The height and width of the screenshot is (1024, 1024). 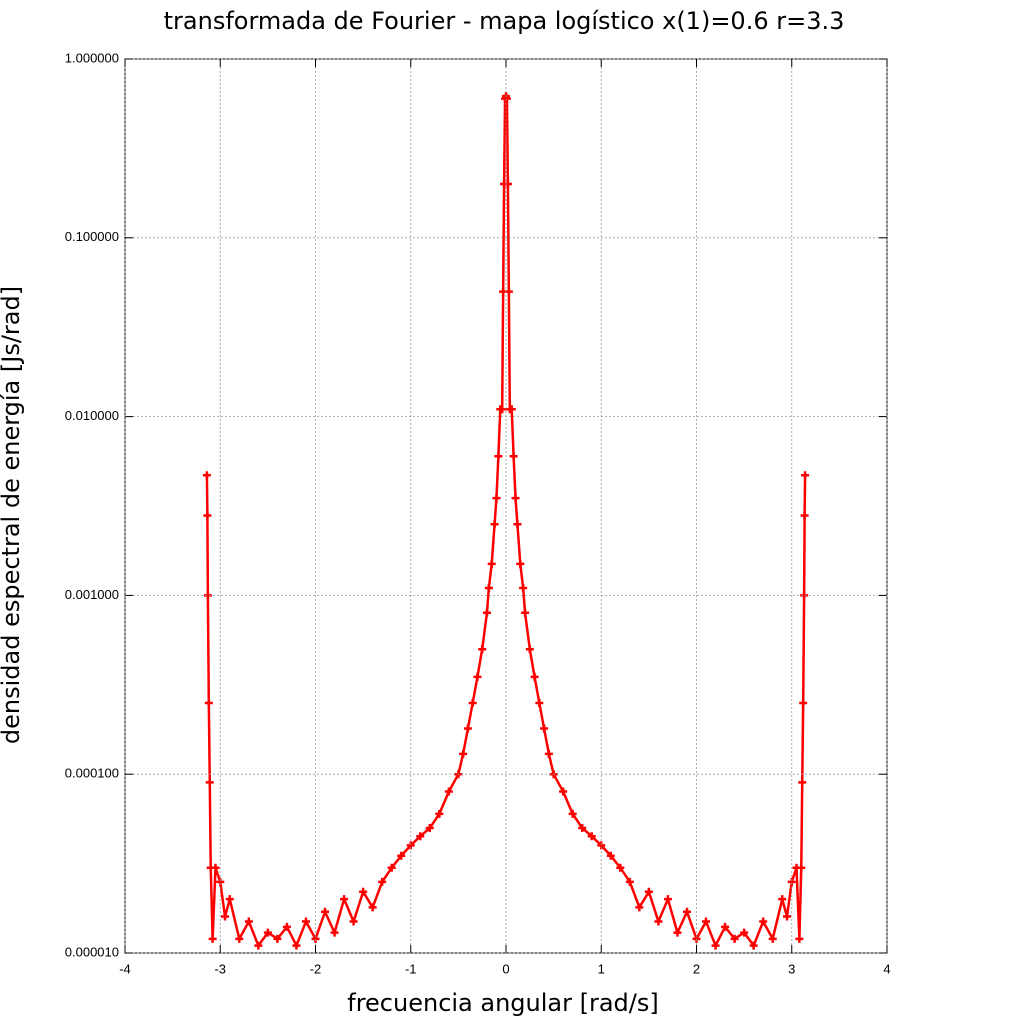 What do you see at coordinates (791, 968) in the screenshot?
I see `x-tick-label: 3` at bounding box center [791, 968].